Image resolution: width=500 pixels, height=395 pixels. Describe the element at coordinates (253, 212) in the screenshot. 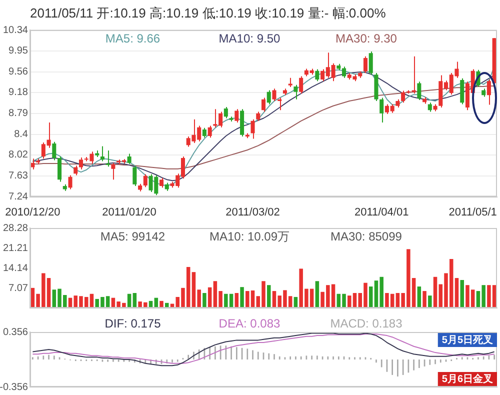

I see `x-tick-label: 2011/03/02` at that location.